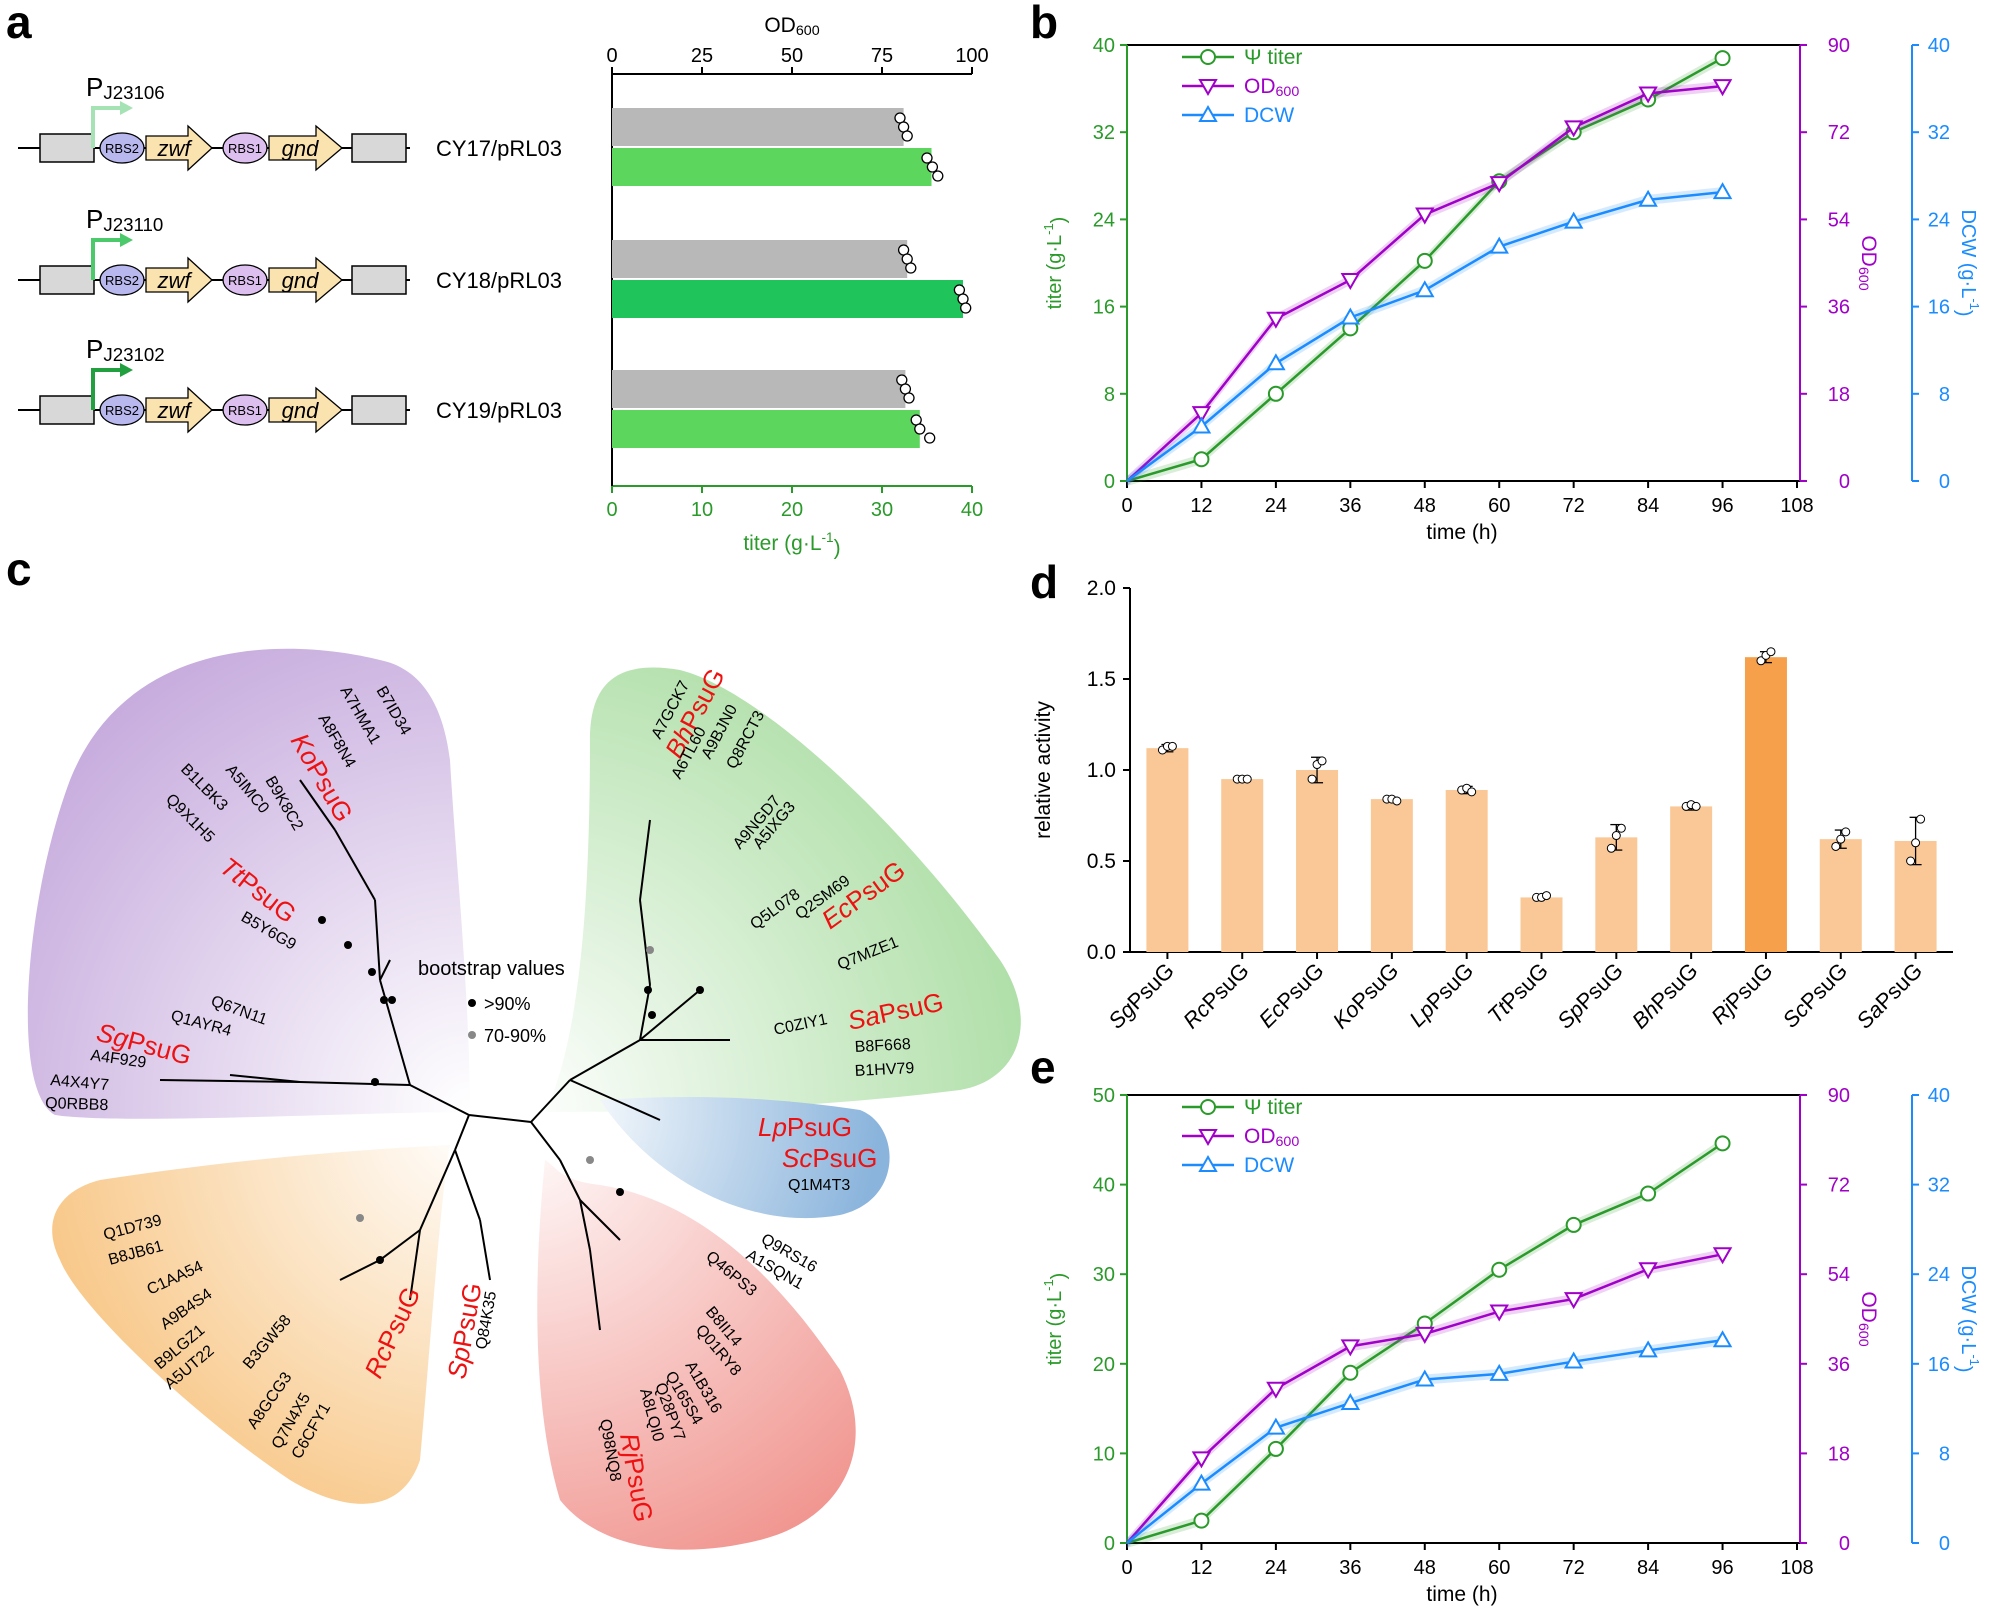 The width and height of the screenshot is (1996, 1617). What do you see at coordinates (105, 259) in the screenshot?
I see `promoter-arrow` at bounding box center [105, 259].